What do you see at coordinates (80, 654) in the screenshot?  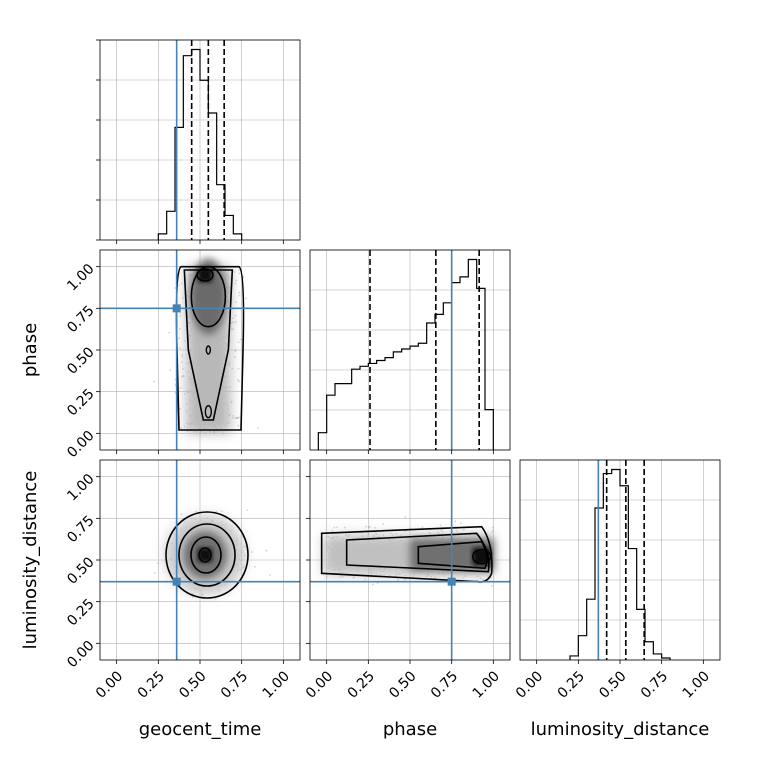 I see `y-tick-label-2-0: 0.00` at bounding box center [80, 654].